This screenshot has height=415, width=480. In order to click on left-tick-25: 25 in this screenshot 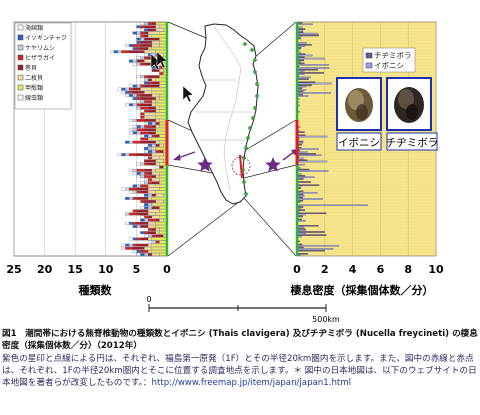, I will do `click(13, 269)`.